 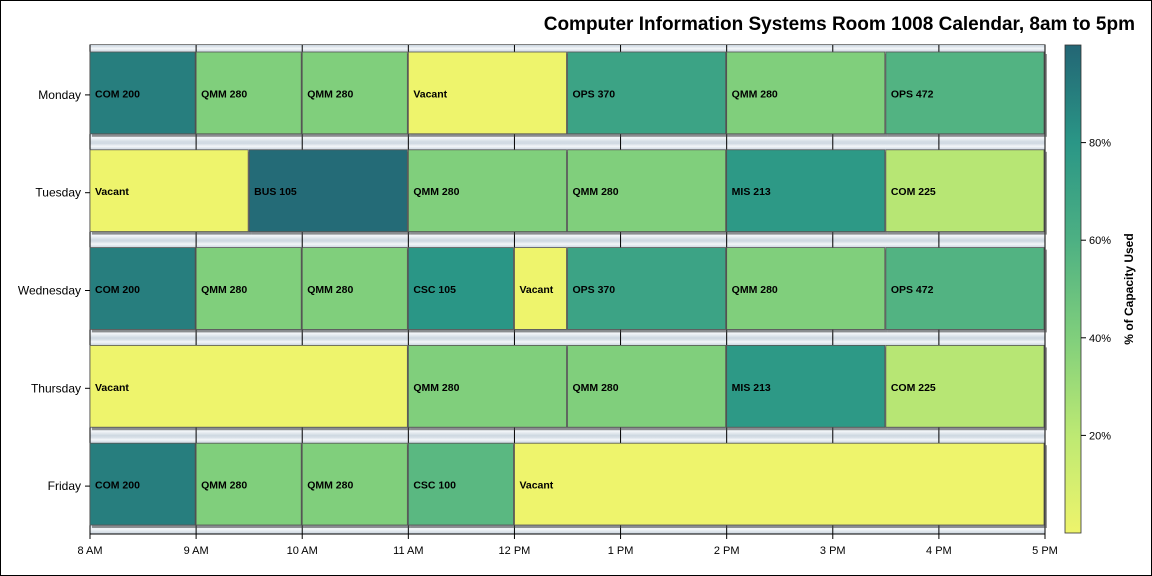 What do you see at coordinates (515, 551) in the screenshot?
I see `x-tick-label: 12 PM` at bounding box center [515, 551].